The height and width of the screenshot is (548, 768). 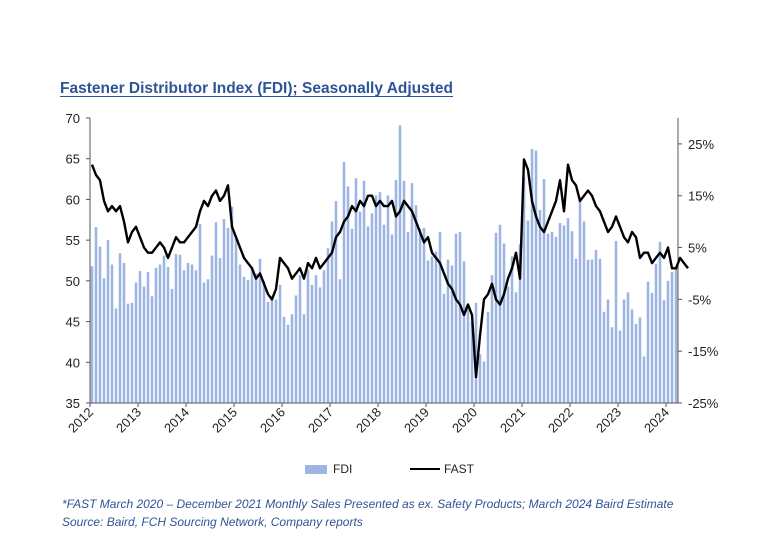 What do you see at coordinates (464, 420) in the screenshot?
I see `x-tick-label: 2020` at bounding box center [464, 420].